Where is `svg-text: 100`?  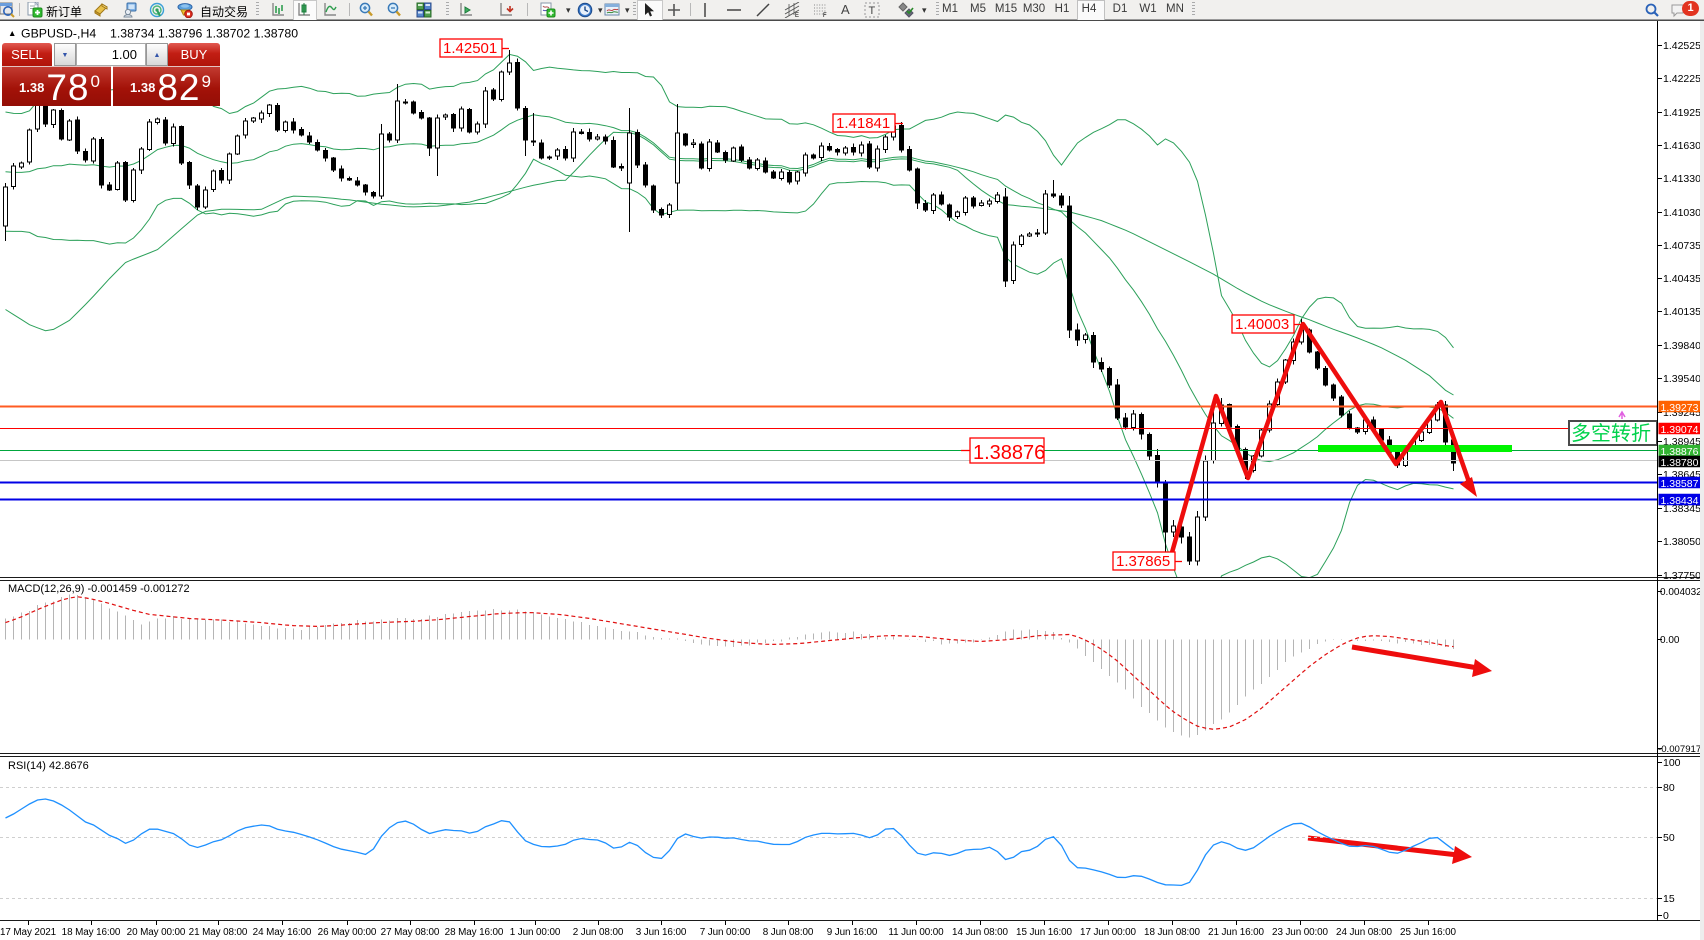 svg-text: 100 is located at coordinates (1672, 763).